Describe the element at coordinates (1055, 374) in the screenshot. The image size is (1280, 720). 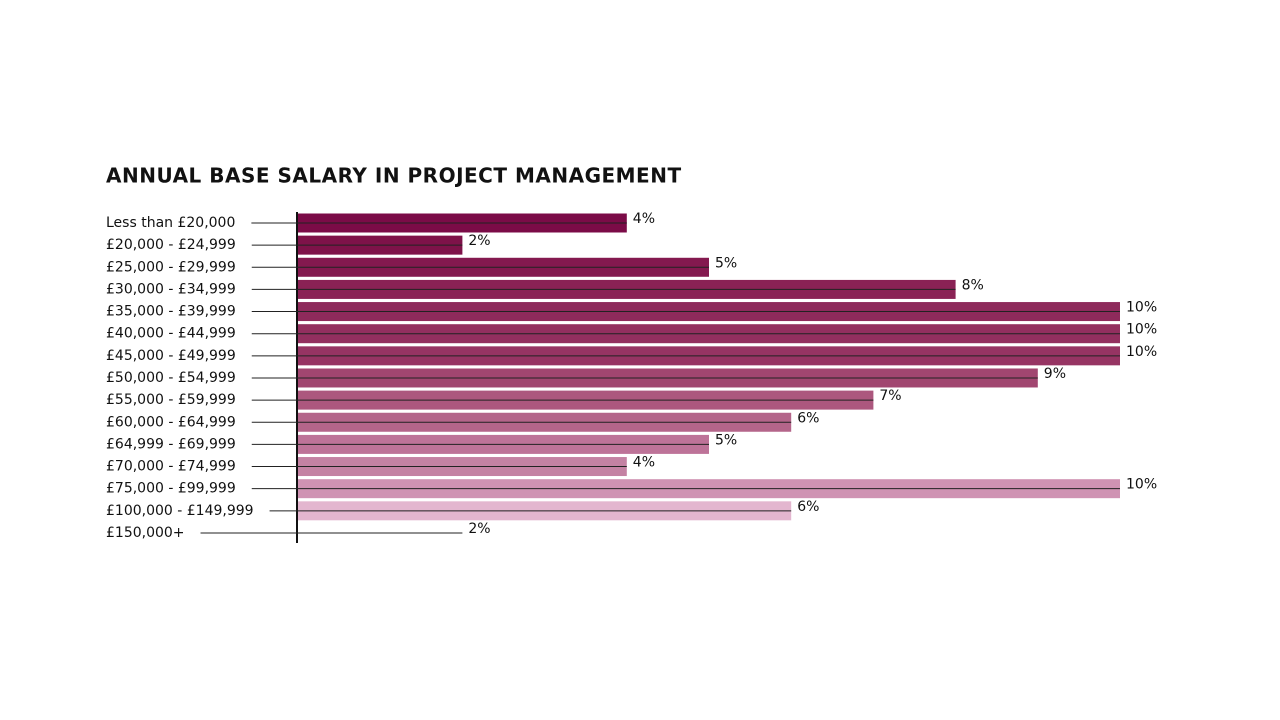
I see `value-label: 9%` at that location.